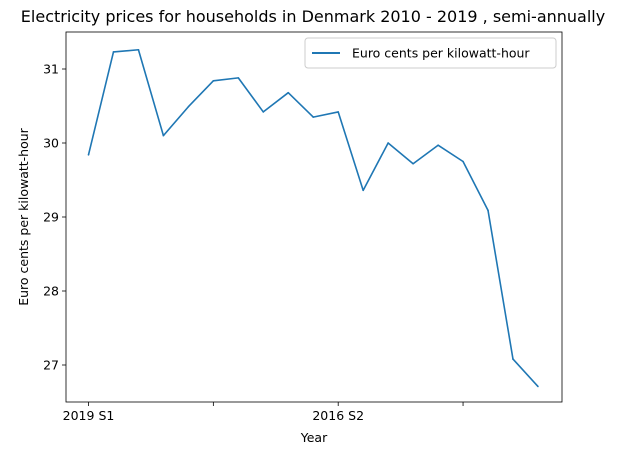 The image size is (626, 460). I want to click on legend: Euro cents per kilowatt-hour, so click(430, 53).